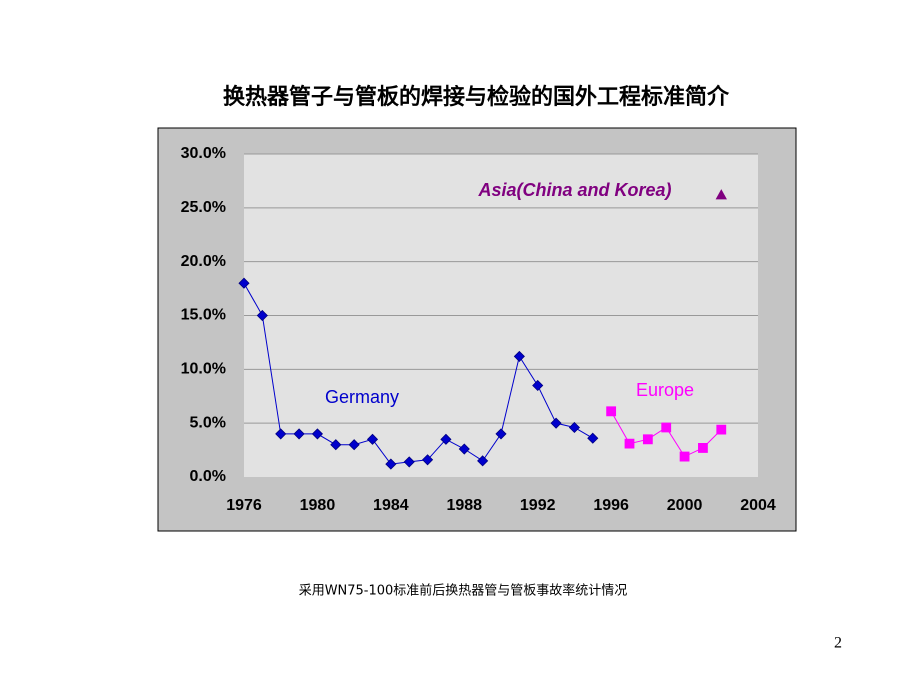 The image size is (920, 690). What do you see at coordinates (203, 261) in the screenshot?
I see `y-tick-label: 20.0%` at bounding box center [203, 261].